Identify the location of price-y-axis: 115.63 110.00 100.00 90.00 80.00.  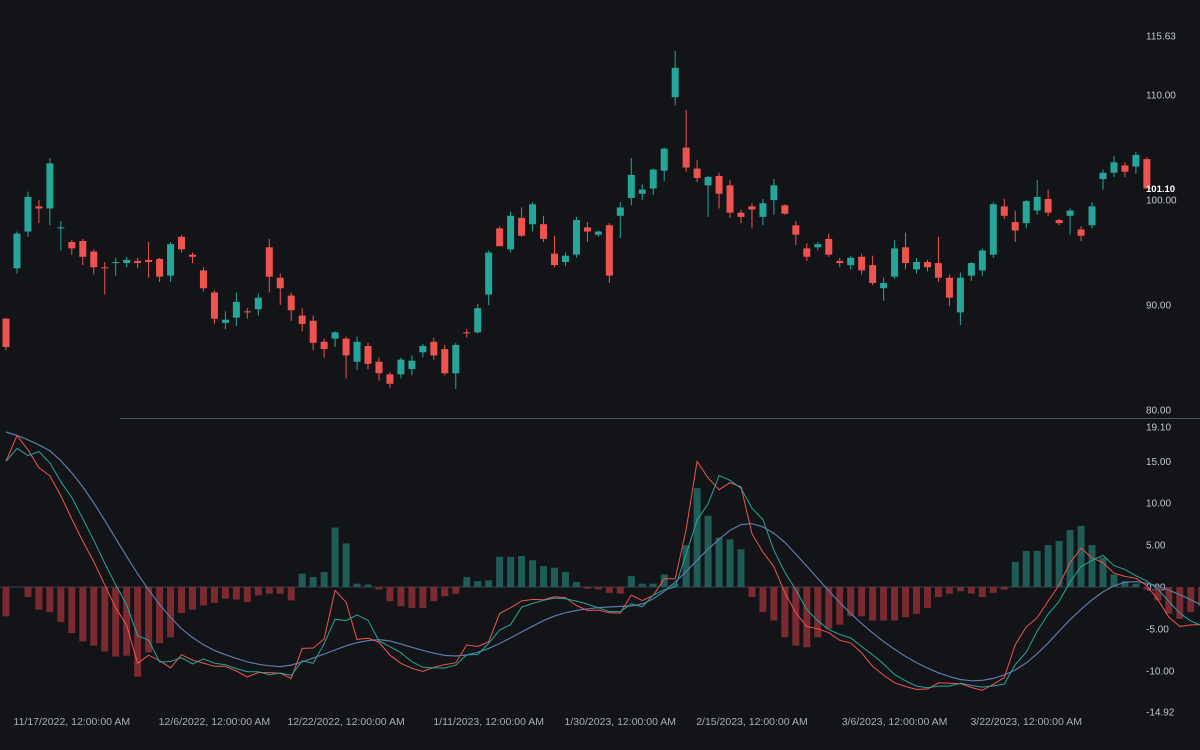
(1161, 224).